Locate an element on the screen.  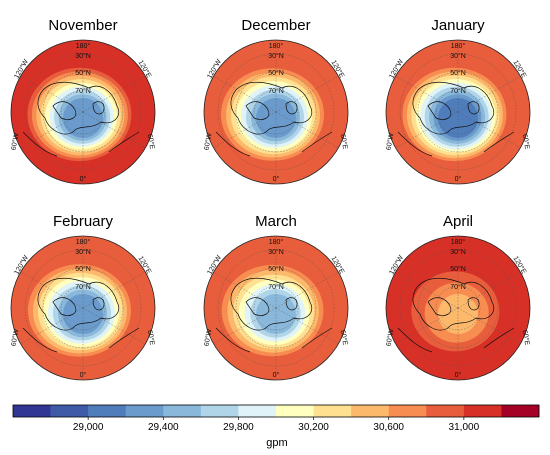
colorbar-tick-label: 29,000 is located at coordinates (88, 427).